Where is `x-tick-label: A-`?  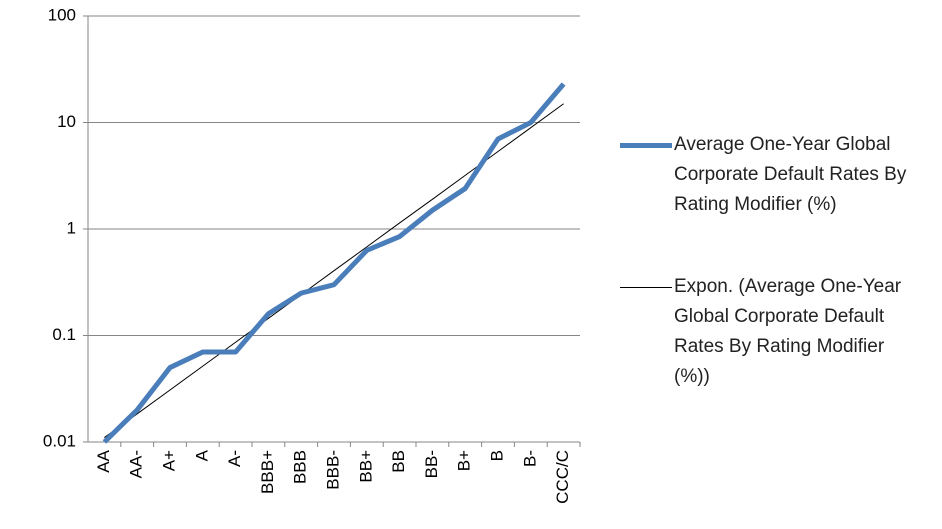
x-tick-label: A- is located at coordinates (234, 458).